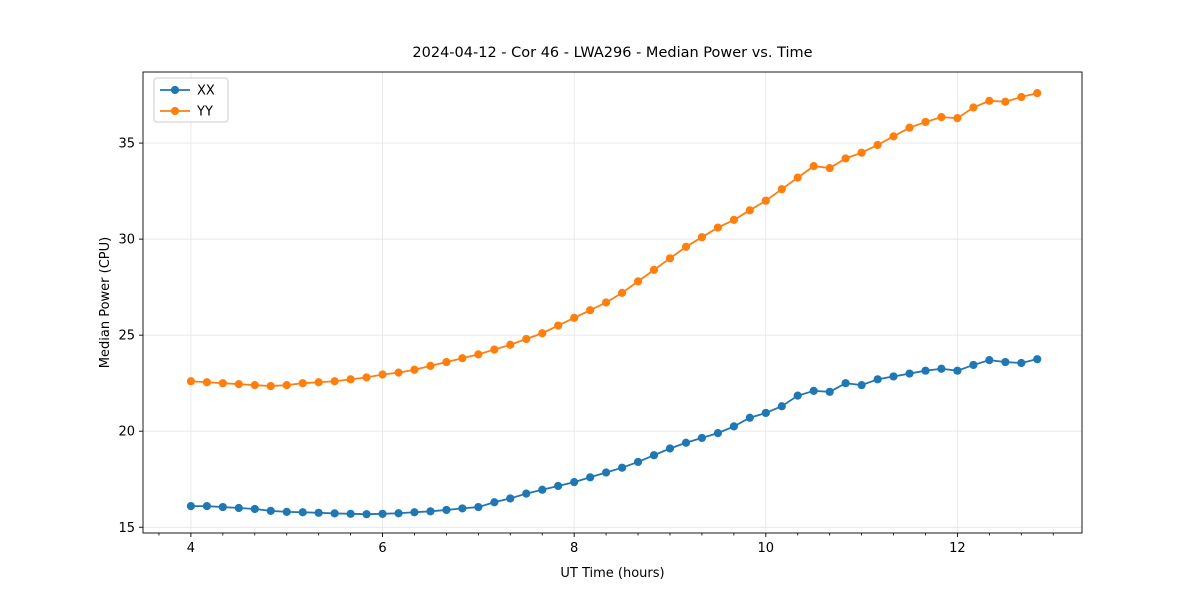 Image resolution: width=1200 pixels, height=600 pixels. Describe the element at coordinates (191, 100) in the screenshot. I see `legend-box` at that location.